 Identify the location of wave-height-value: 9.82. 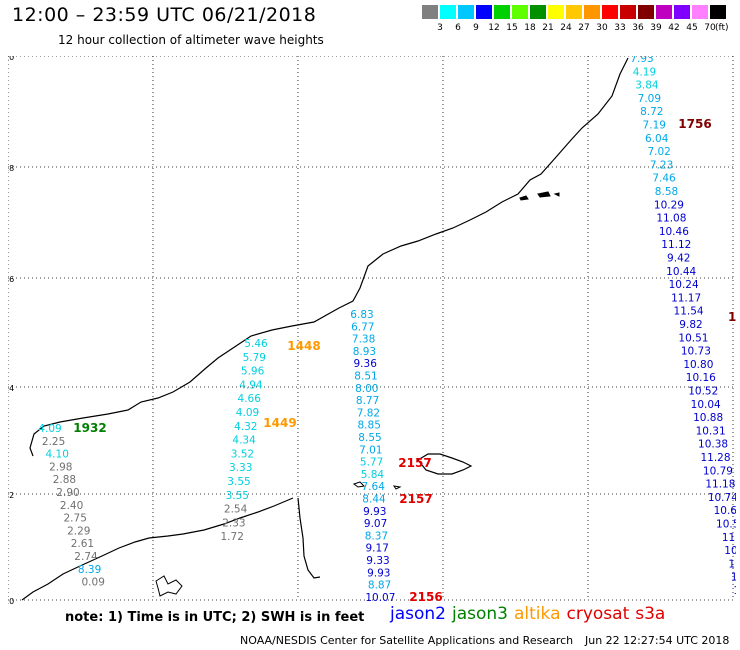
(690, 325).